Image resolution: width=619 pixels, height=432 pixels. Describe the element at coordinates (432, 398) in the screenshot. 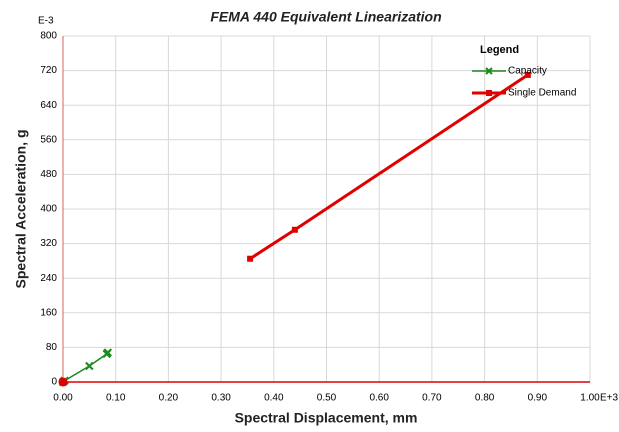

I see `x-tick-label: 0.70` at that location.